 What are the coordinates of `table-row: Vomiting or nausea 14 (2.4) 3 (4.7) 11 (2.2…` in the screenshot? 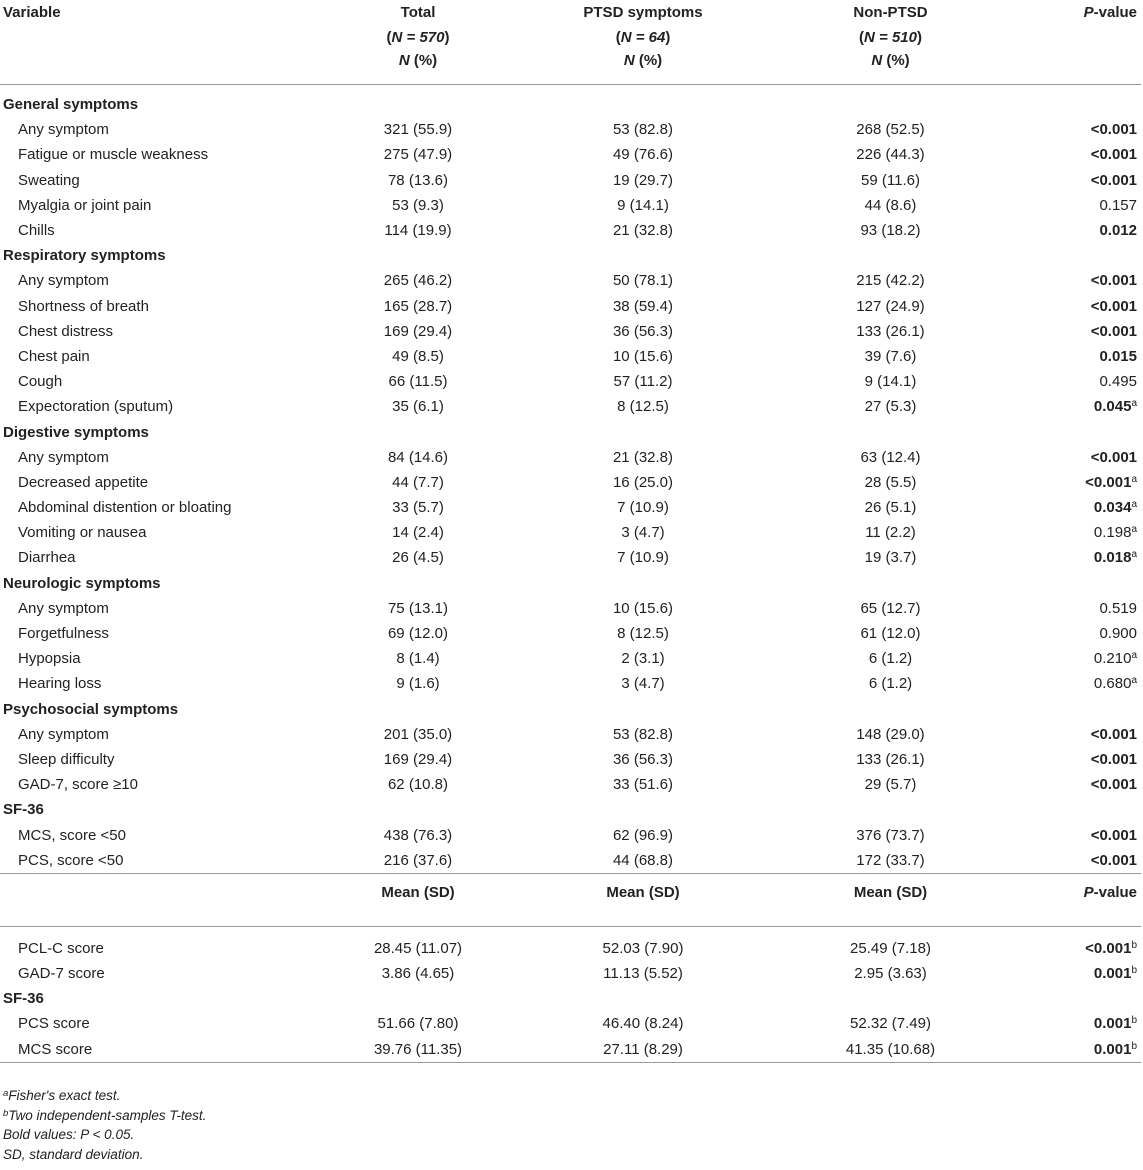 It's located at (570, 532).